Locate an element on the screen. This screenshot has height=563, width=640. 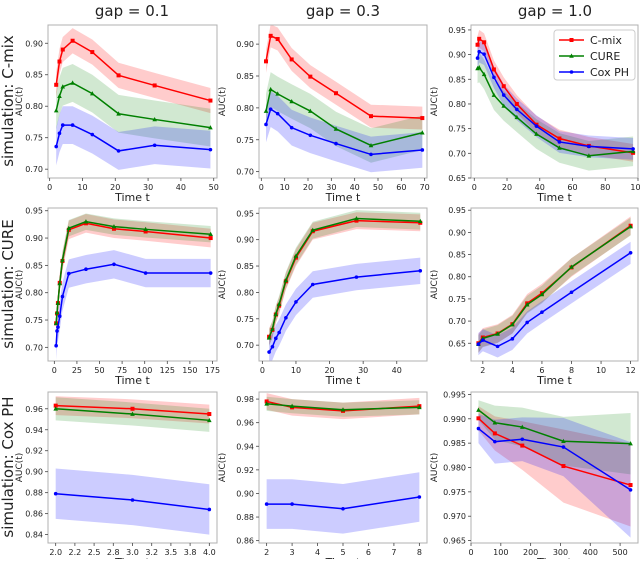
x-axis-label: Time t is located at coordinates (343, 197).